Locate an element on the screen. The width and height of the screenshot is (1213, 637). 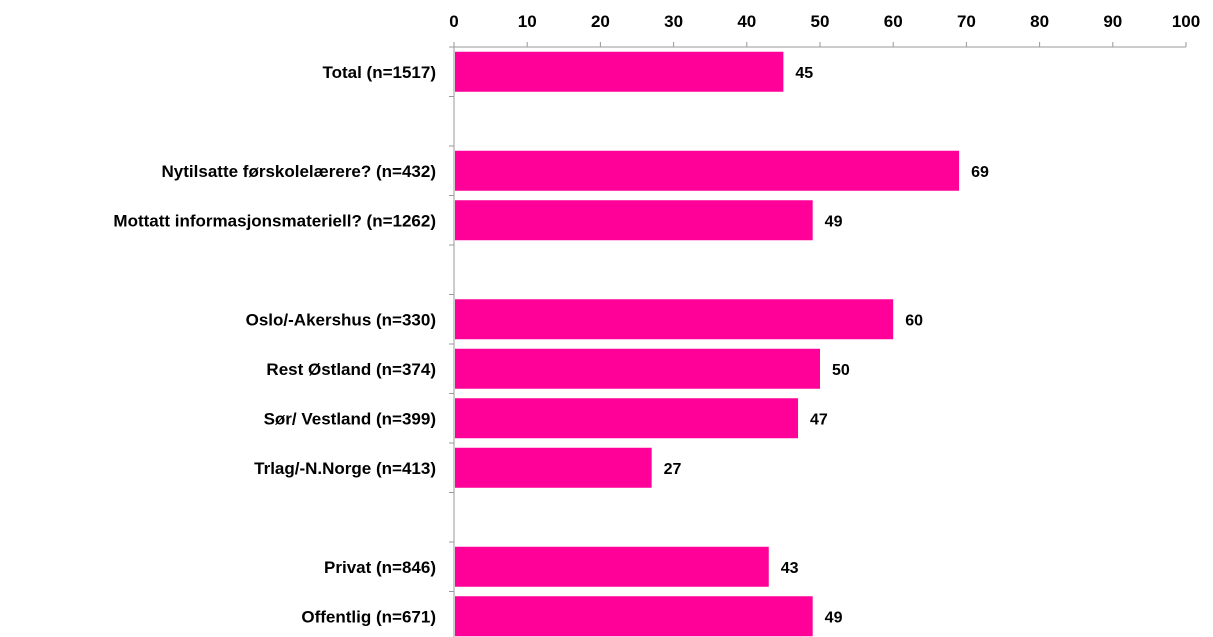
x-tick-label: 50 is located at coordinates (820, 21).